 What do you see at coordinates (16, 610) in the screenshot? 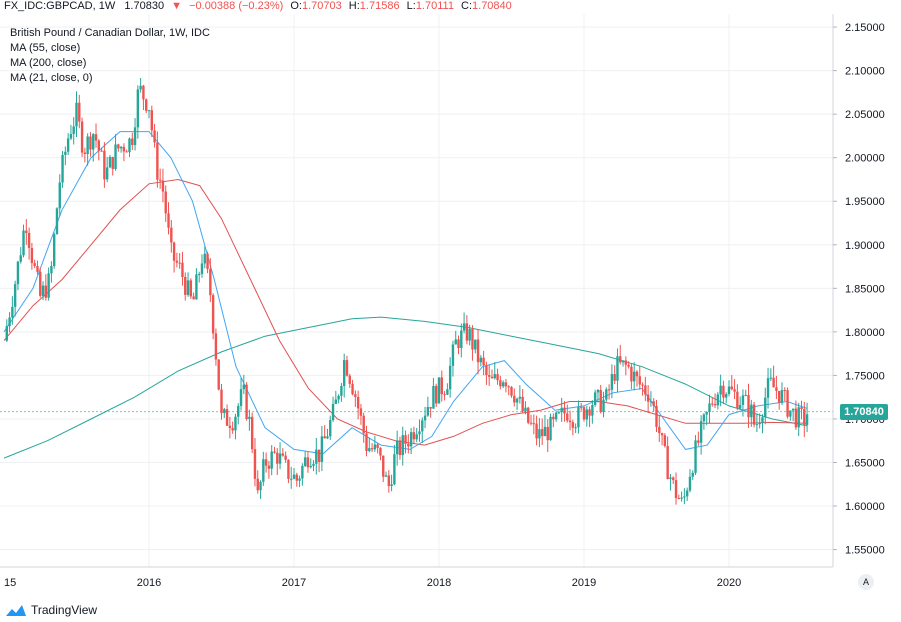
I see `tradingview-cloud-icon` at bounding box center [16, 610].